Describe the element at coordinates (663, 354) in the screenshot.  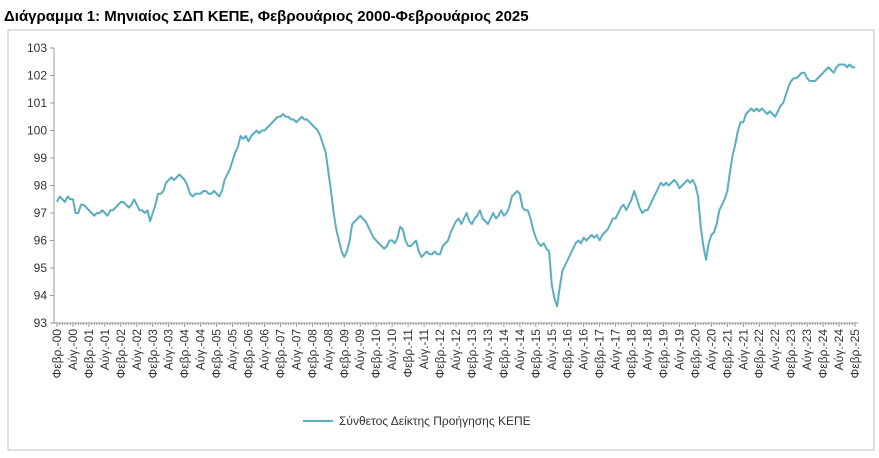
I see `x-tick-label: Φεβρ.-19` at that location.